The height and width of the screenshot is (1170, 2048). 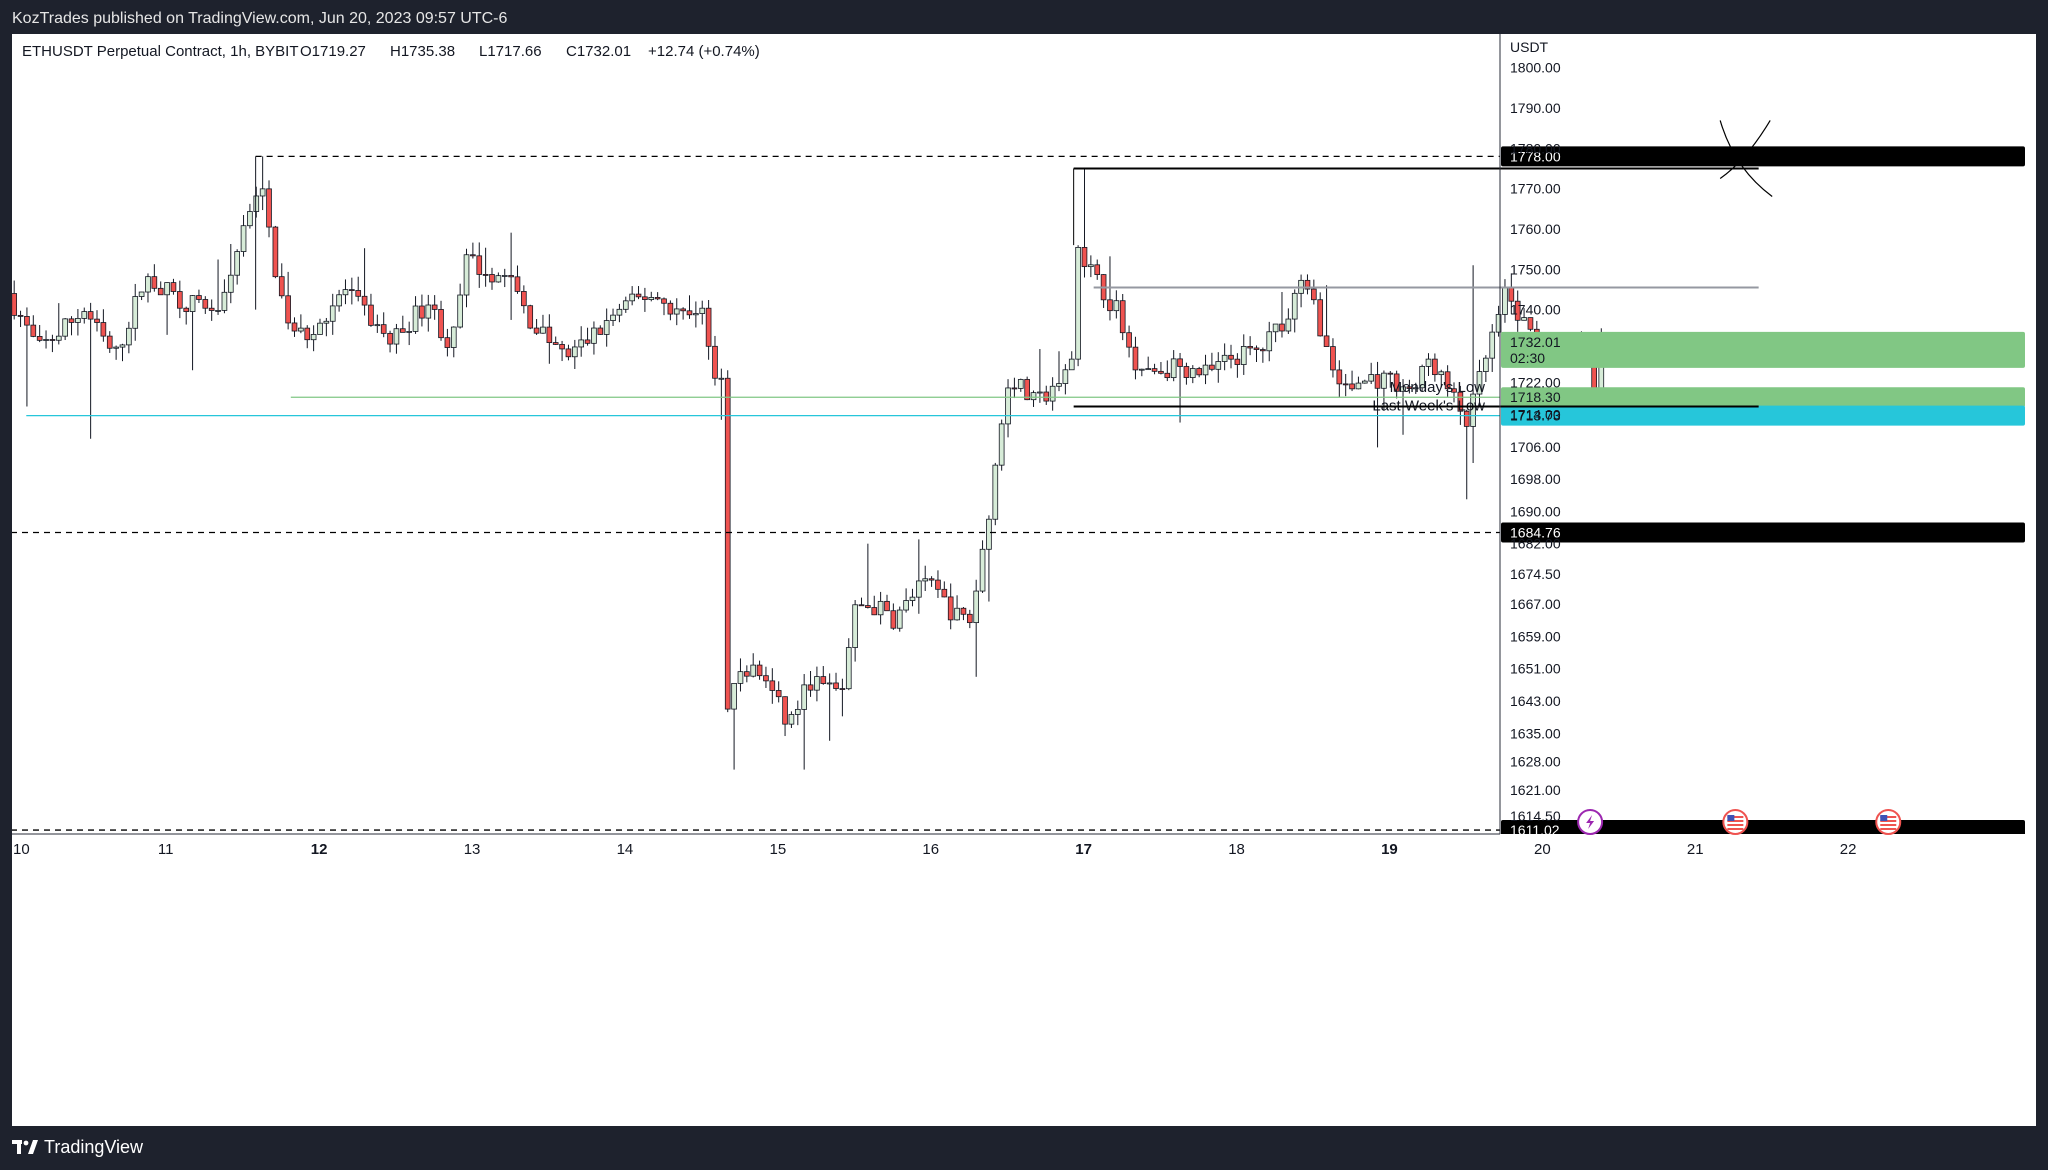 I want to click on us-flag-event-icon, so click(x=1735, y=822).